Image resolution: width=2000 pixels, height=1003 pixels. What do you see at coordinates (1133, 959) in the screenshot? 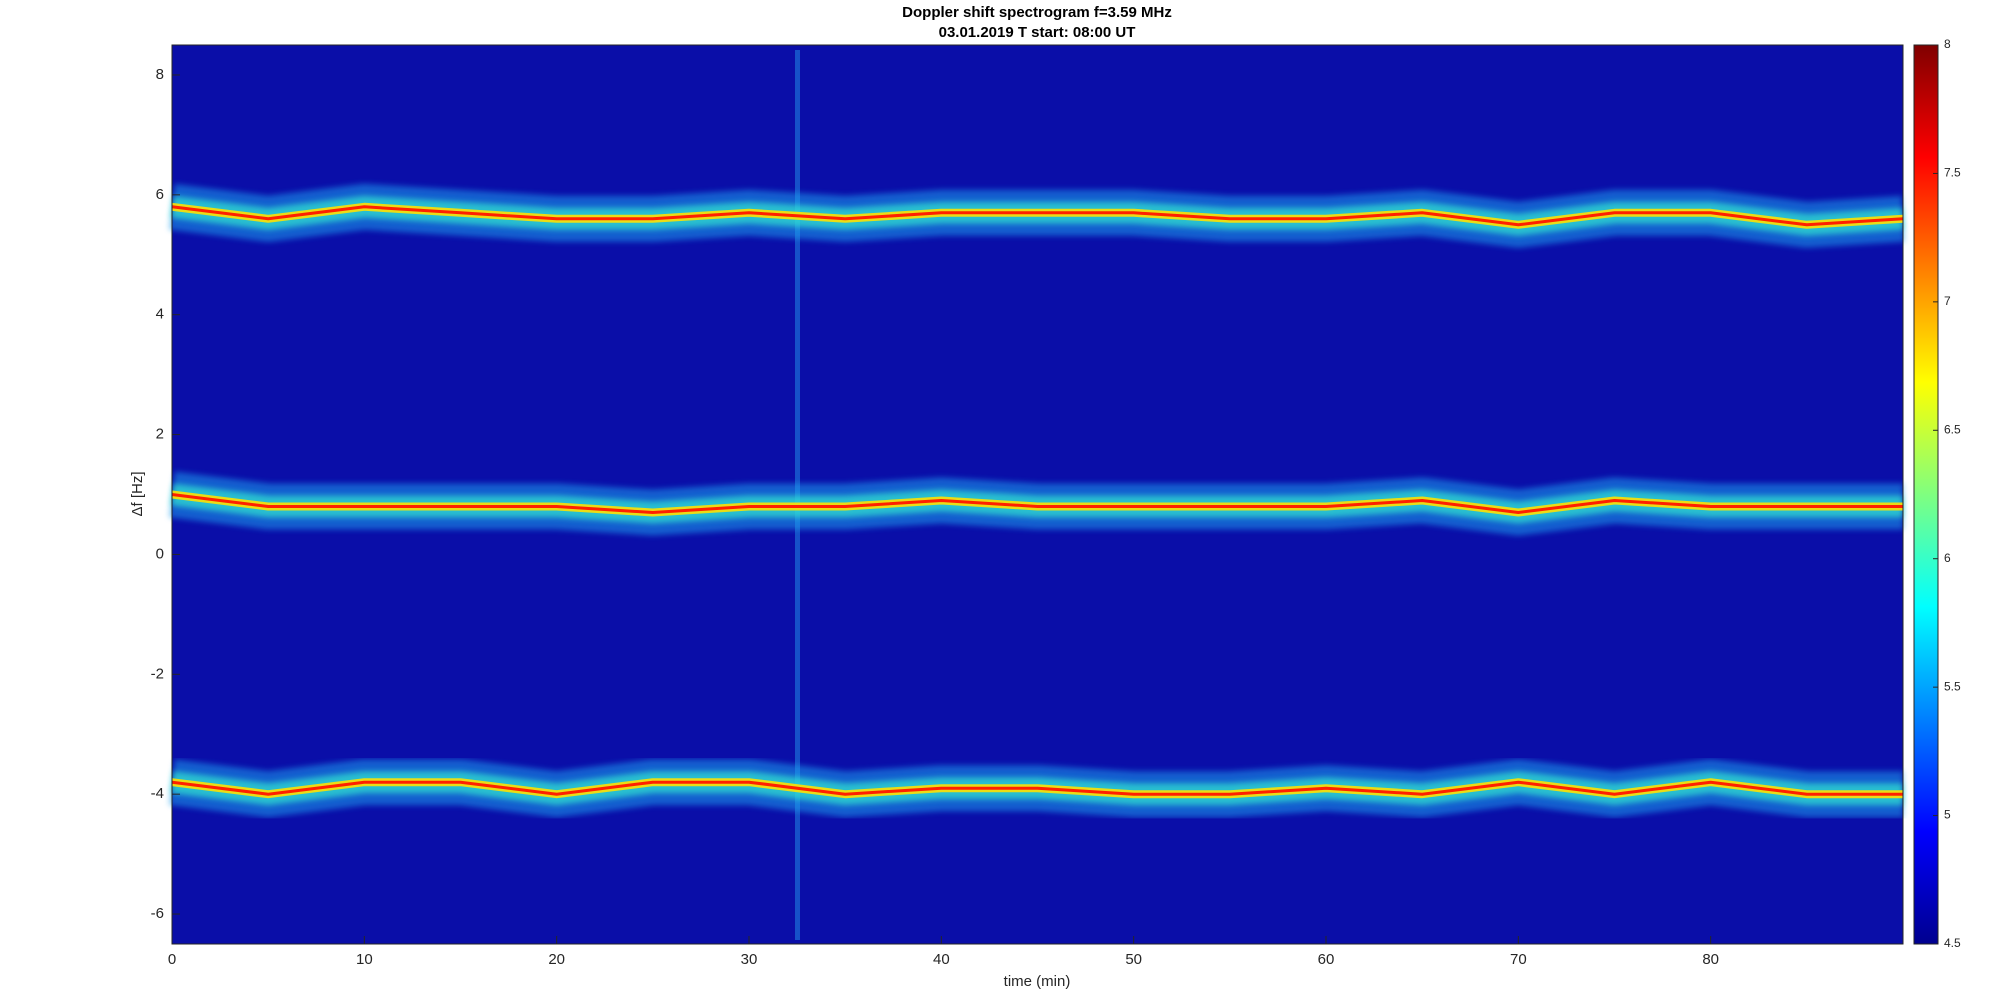
I see `x-tick-label: 50` at bounding box center [1133, 959].